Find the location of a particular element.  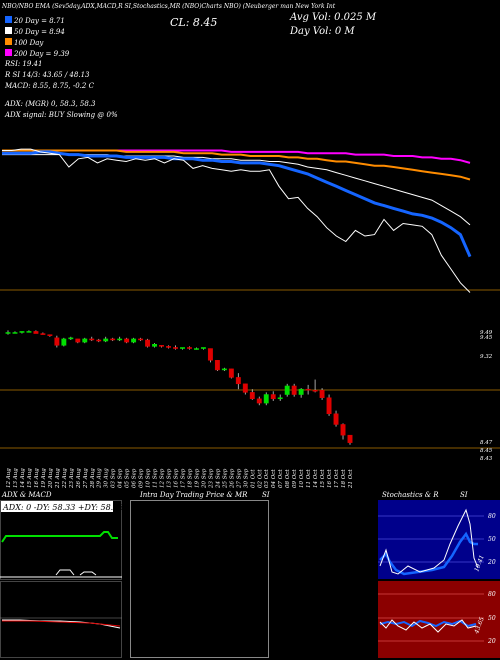

rsi-line is located at coordinates (428, 626).